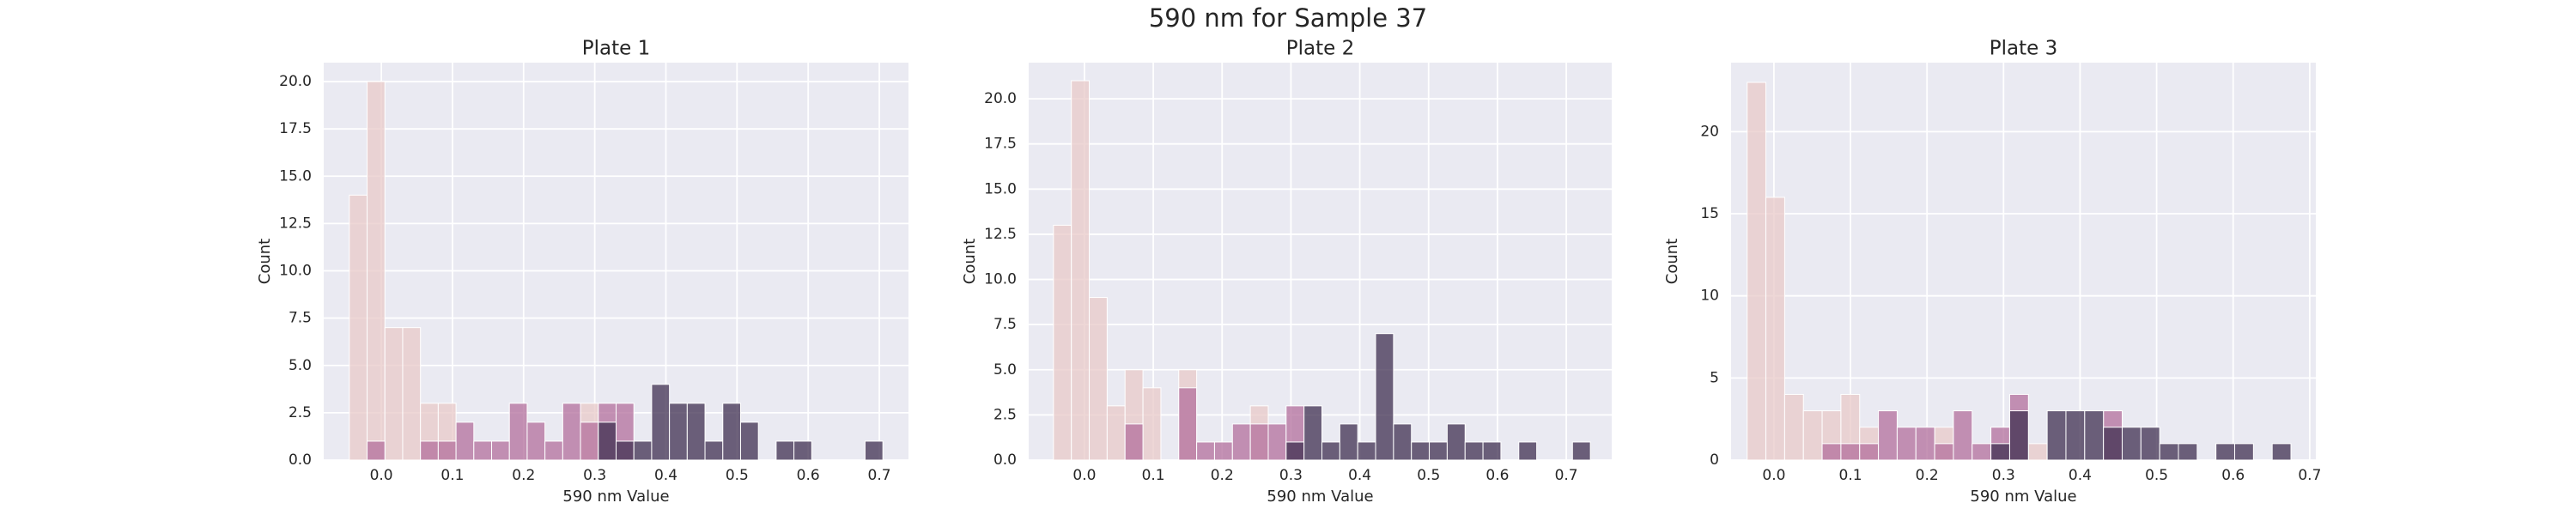 The image size is (2576, 515). Describe the element at coordinates (1709, 131) in the screenshot. I see `y-tick-label: 20` at that location.